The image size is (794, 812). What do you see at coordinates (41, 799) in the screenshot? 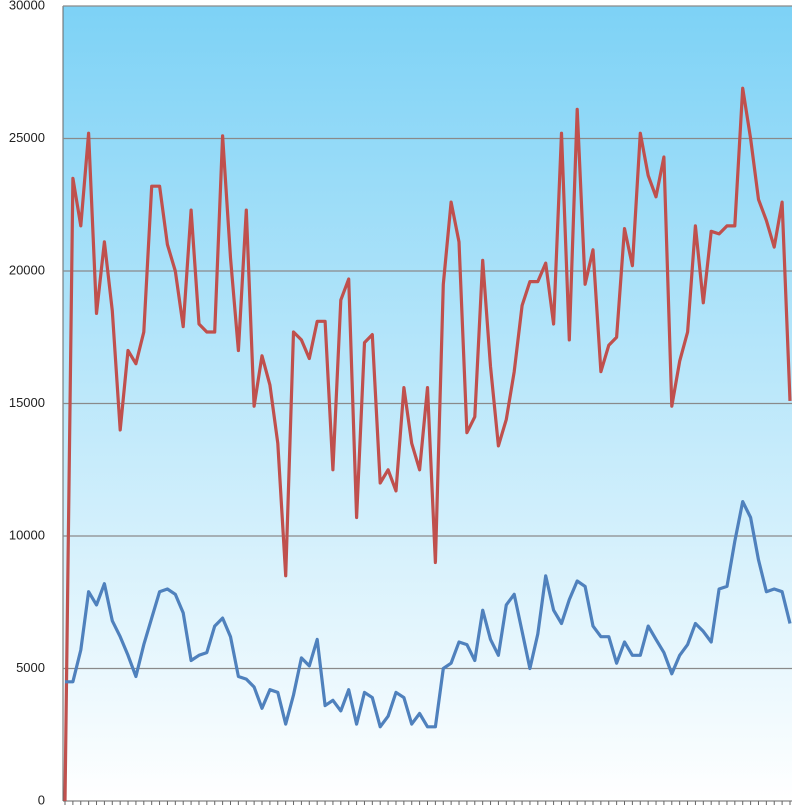
I see `y-tick-label: 0` at bounding box center [41, 799].